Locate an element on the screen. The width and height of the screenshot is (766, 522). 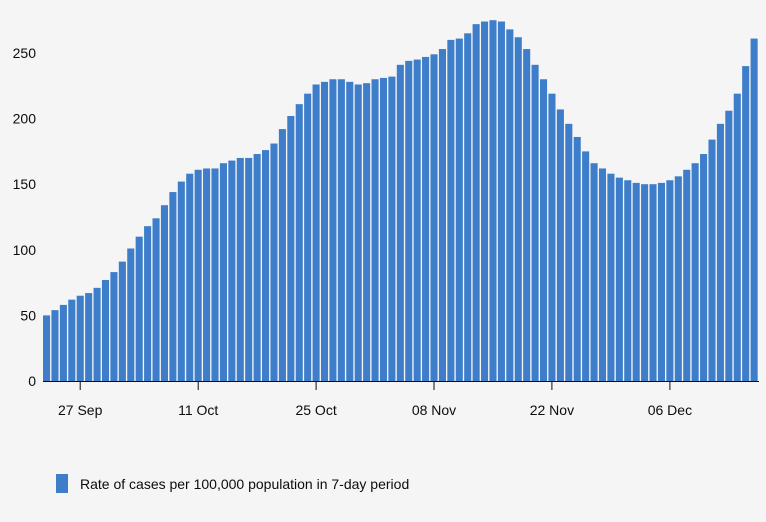
y-axis: 0 50 100 150 200 250 is located at coordinates (25, 217).